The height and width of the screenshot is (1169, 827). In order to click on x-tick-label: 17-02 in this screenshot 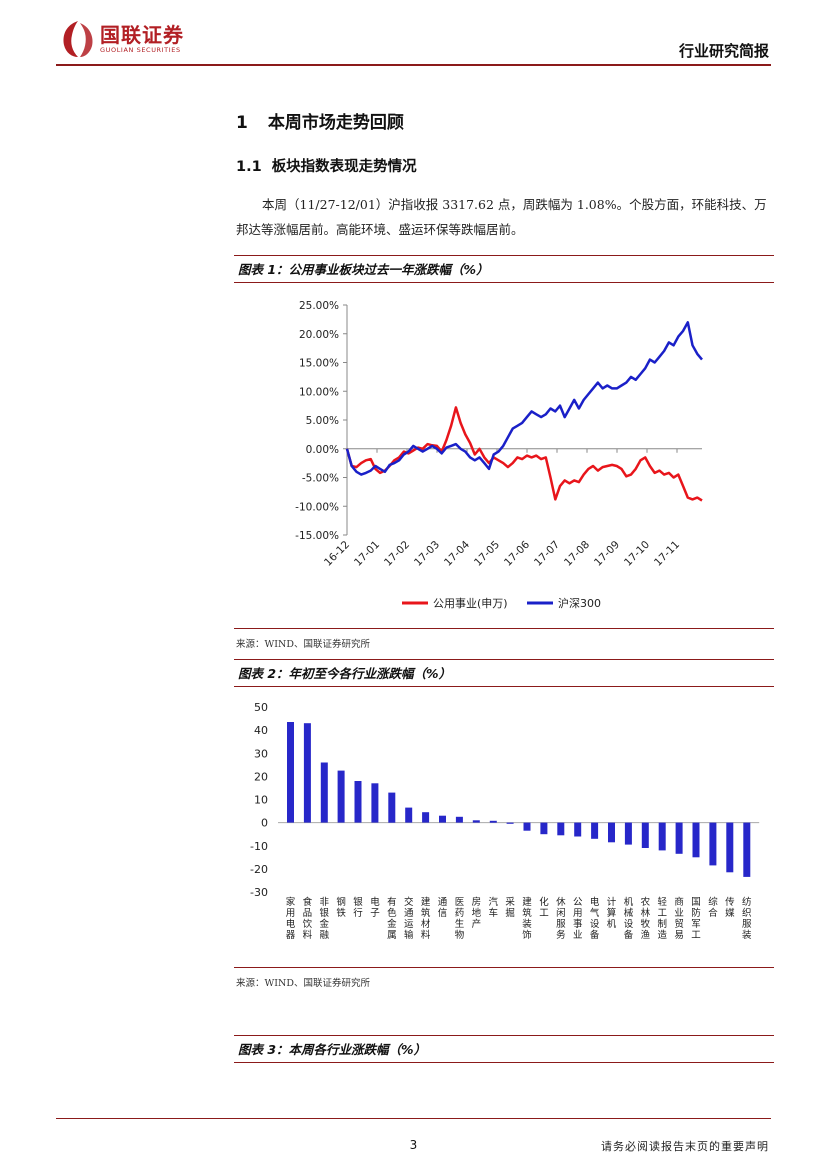, I will do `click(397, 554)`.